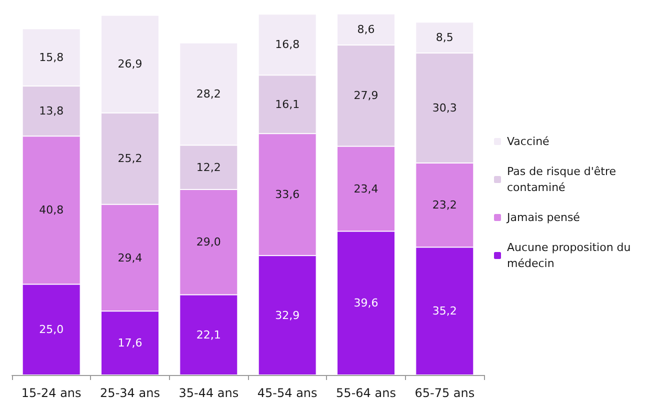 This screenshot has width=654, height=405. I want to click on legend-label: Vacciné, so click(528, 141).